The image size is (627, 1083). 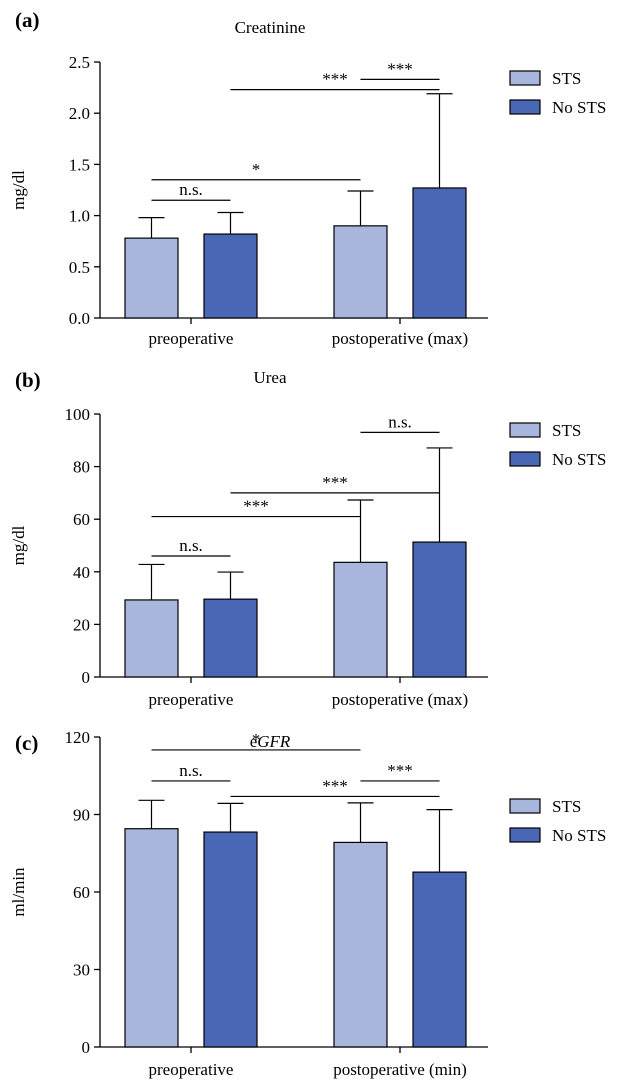 I want to click on y-axis-label: ml/min, so click(x=18, y=892).